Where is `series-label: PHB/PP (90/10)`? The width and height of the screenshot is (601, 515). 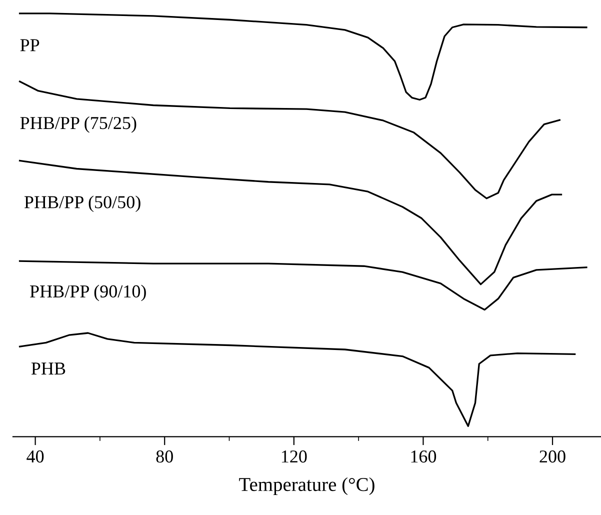
series-label: PHB/PP (90/10) is located at coordinates (88, 293).